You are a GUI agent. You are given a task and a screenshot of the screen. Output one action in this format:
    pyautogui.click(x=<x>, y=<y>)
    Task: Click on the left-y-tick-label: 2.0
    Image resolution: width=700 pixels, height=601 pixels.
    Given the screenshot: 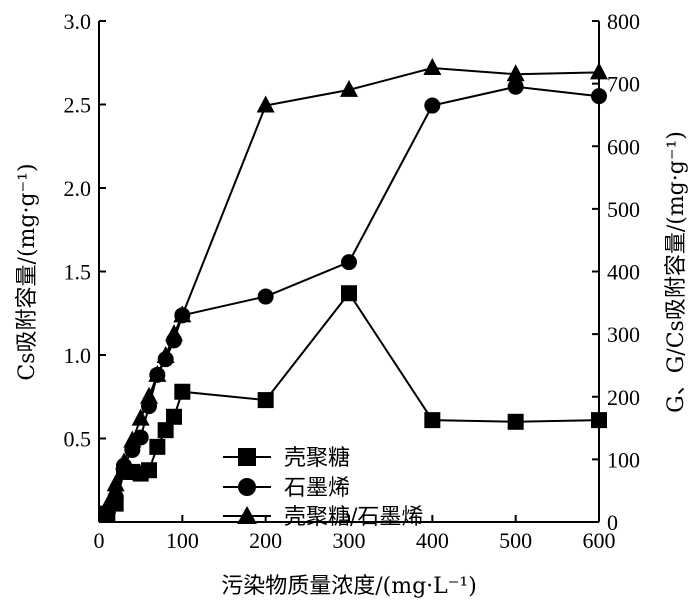 What is the action you would take?
    pyautogui.click(x=78, y=188)
    